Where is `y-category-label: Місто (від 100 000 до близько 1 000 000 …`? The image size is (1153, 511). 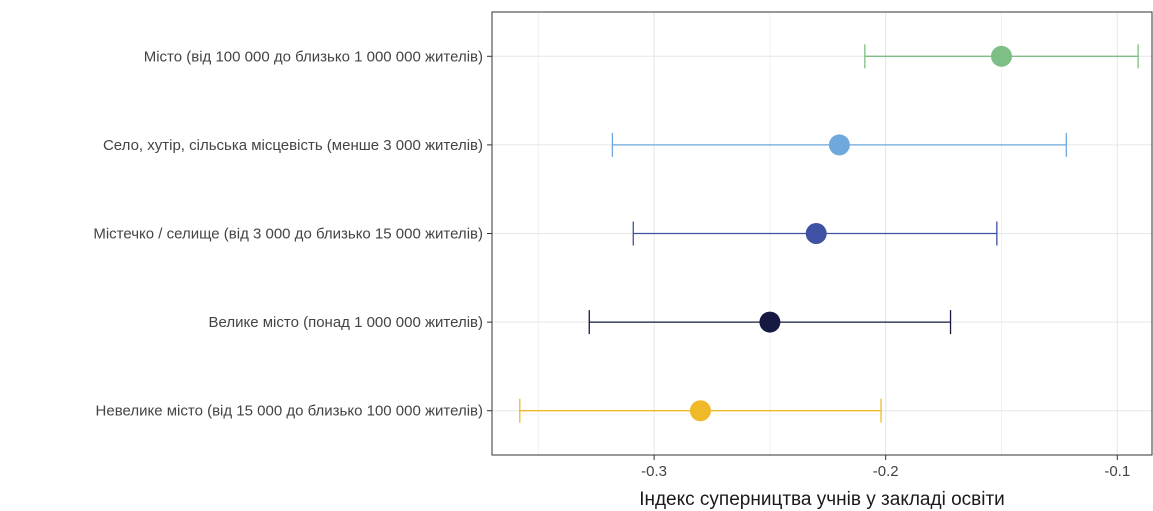 y-category-label: Місто (від 100 000 до близько 1 000 000 … is located at coordinates (313, 56).